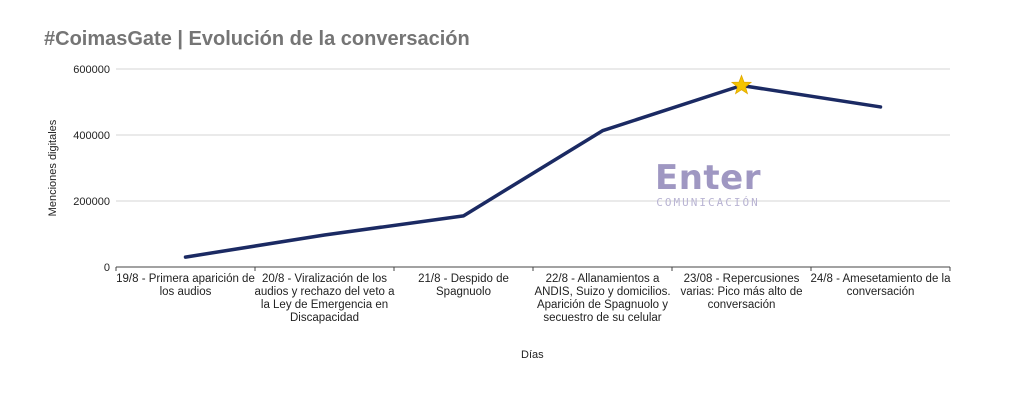 Image resolution: width=1024 pixels, height=404 pixels. What do you see at coordinates (91, 169) in the screenshot?
I see `y-tick-labels: 0 200000 400000 600000` at bounding box center [91, 169].